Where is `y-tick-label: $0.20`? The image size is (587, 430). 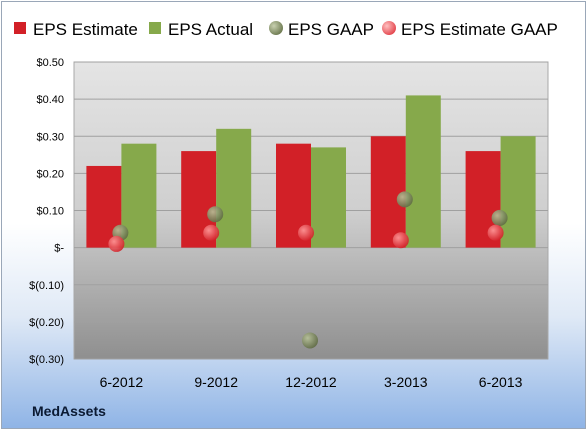
y-tick-label: $0.20 is located at coordinates (50, 174).